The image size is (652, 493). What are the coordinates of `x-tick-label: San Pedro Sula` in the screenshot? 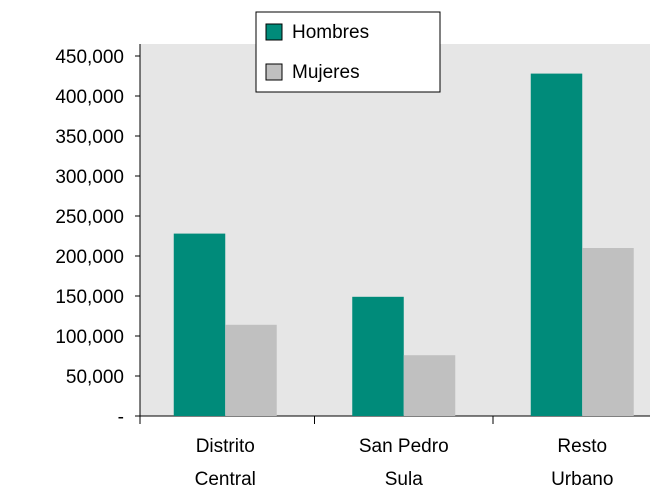 It's located at (403, 463).